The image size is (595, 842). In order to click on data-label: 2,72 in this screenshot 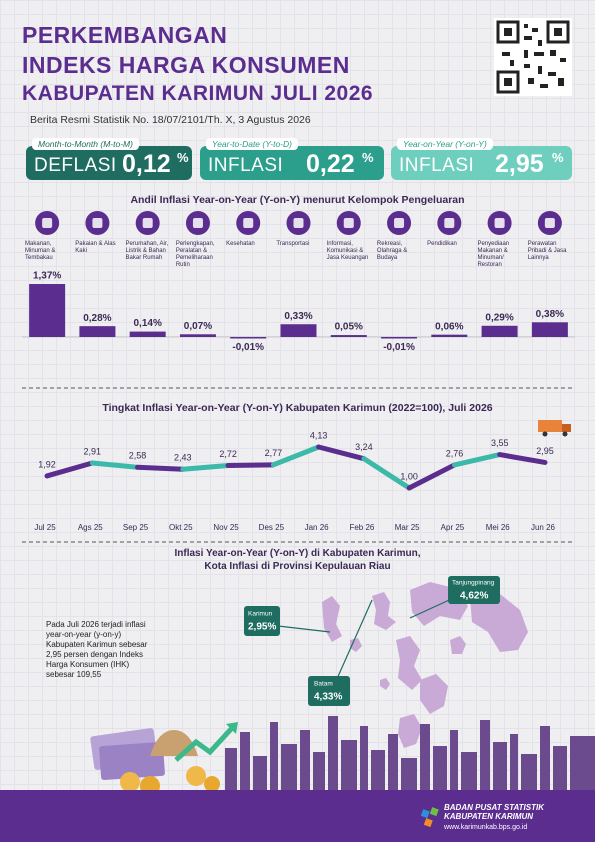, I will do `click(228, 454)`.